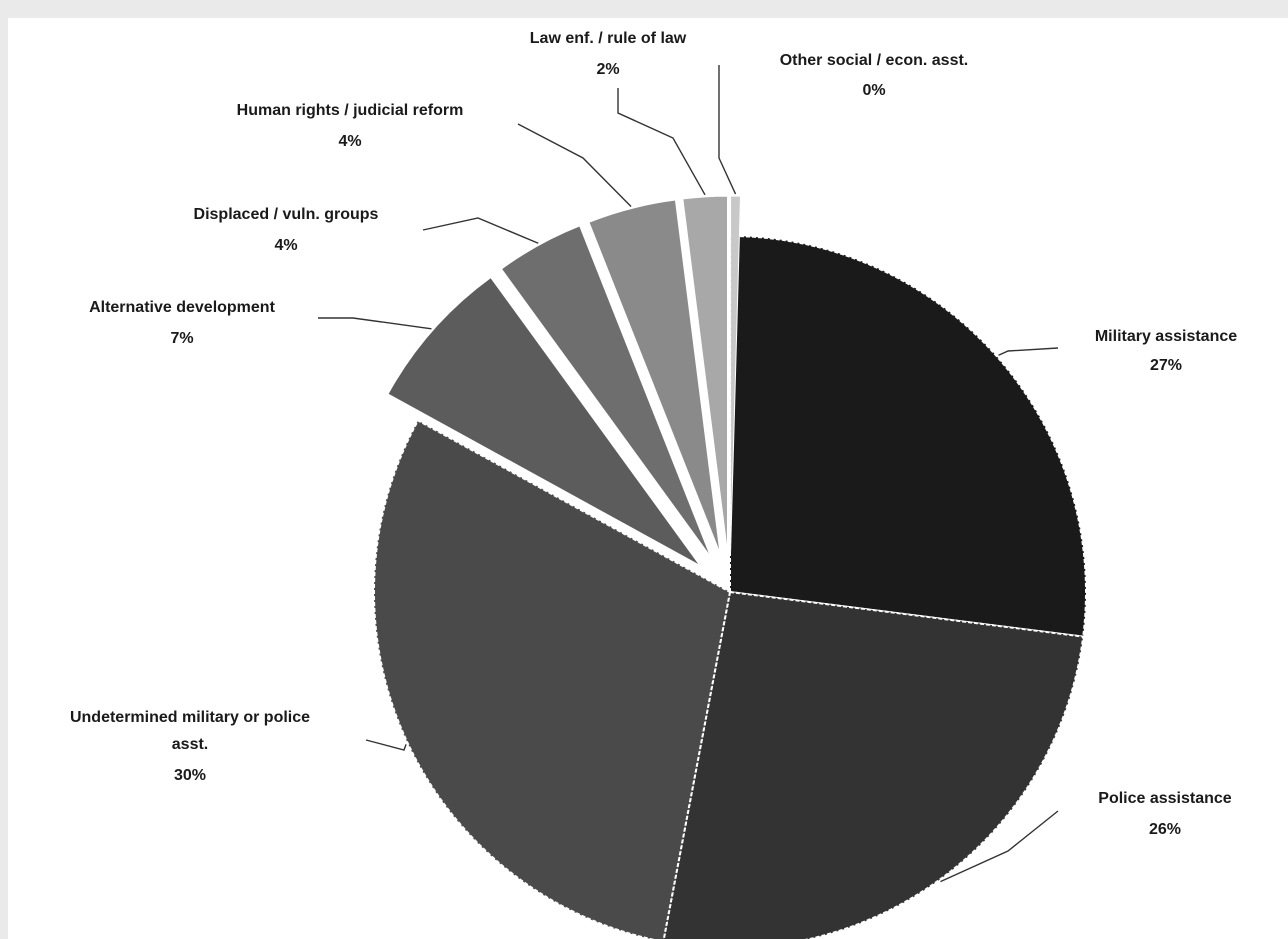 The image size is (1288, 939). I want to click on label-alternative: Alternative development 7%, so click(182, 323).